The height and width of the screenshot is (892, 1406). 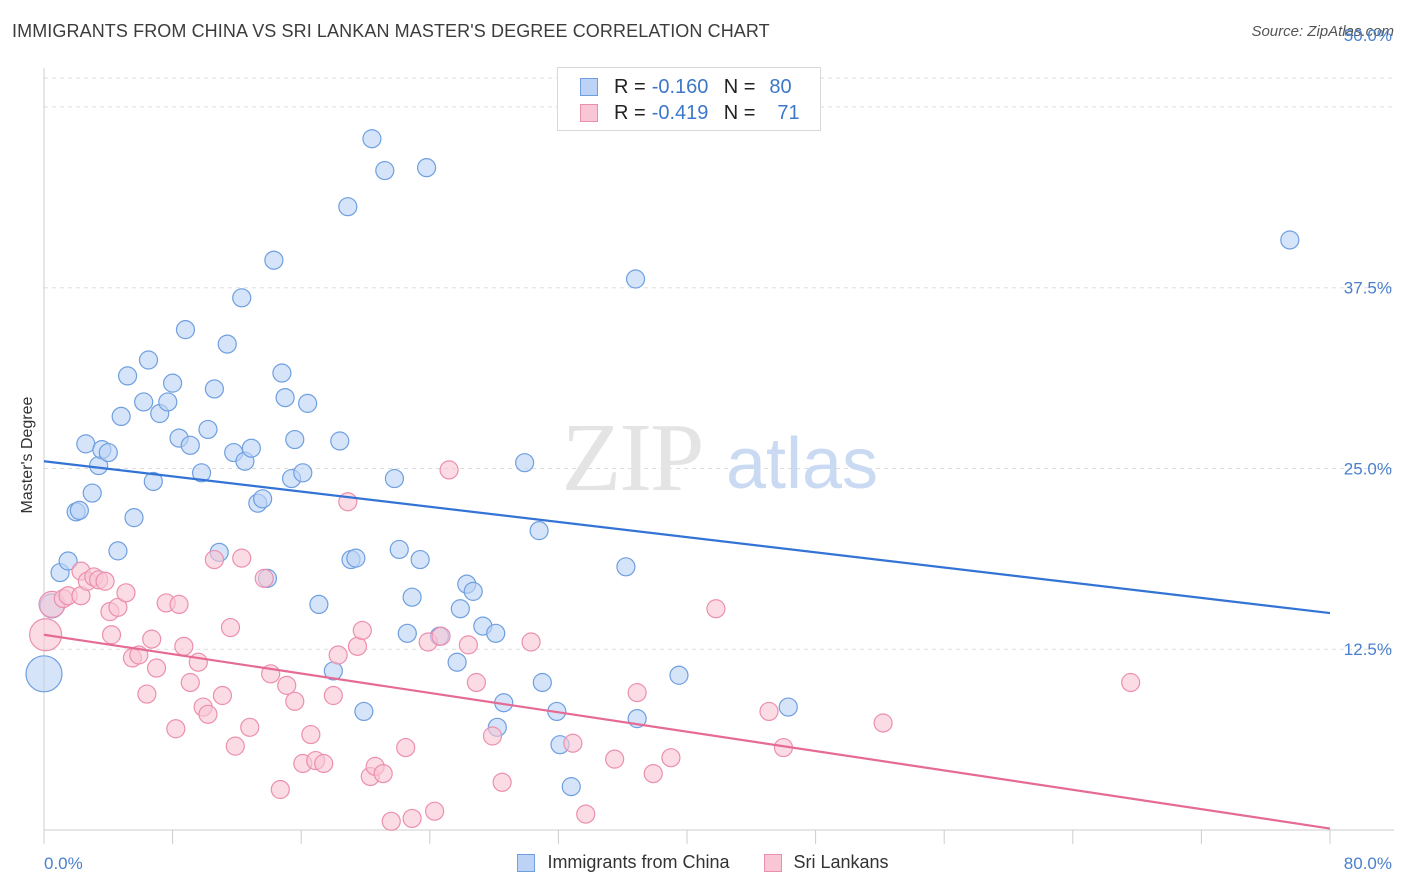 What do you see at coordinates (638, 862) in the screenshot?
I see `legend-label-china: Immigrants from China` at bounding box center [638, 862].